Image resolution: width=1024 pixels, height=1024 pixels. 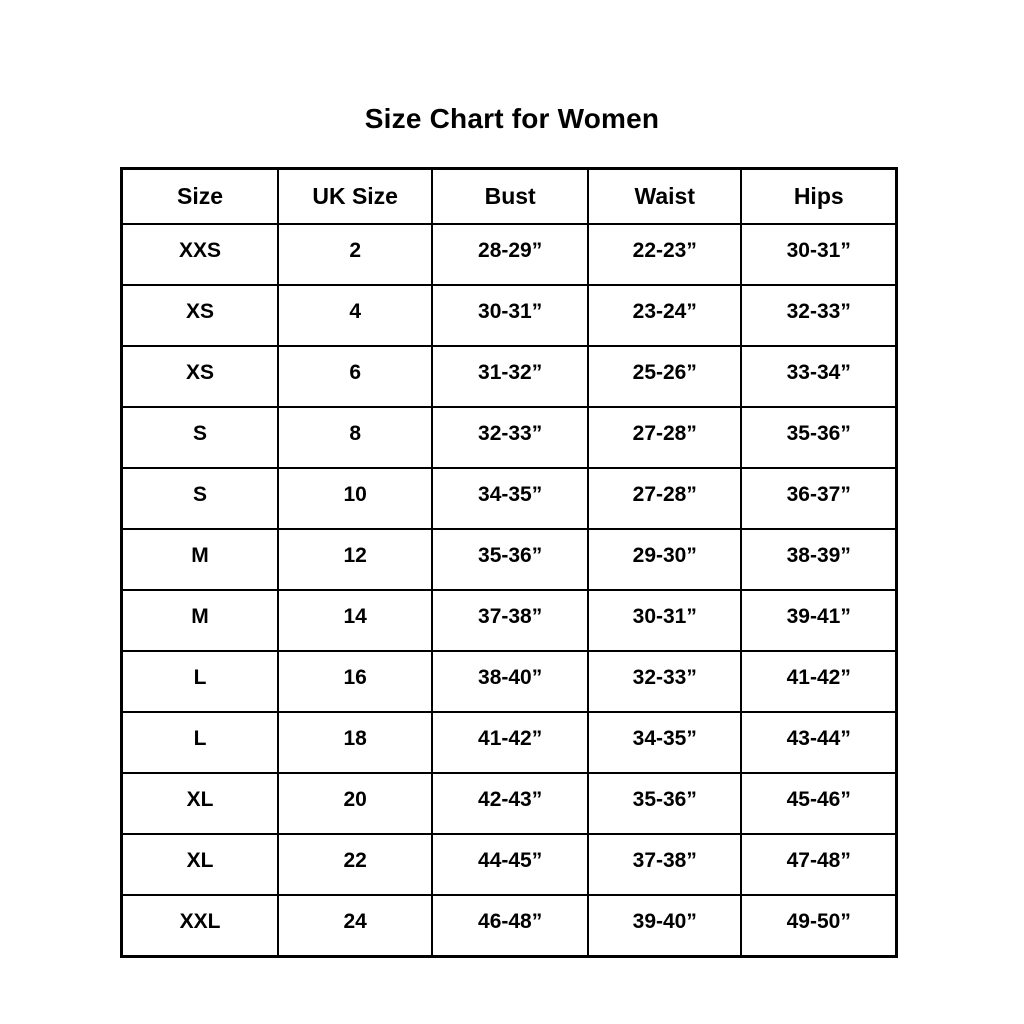 I want to click on table-row: XS 6 31-32” 25-26” 33-34”, so click(x=509, y=376).